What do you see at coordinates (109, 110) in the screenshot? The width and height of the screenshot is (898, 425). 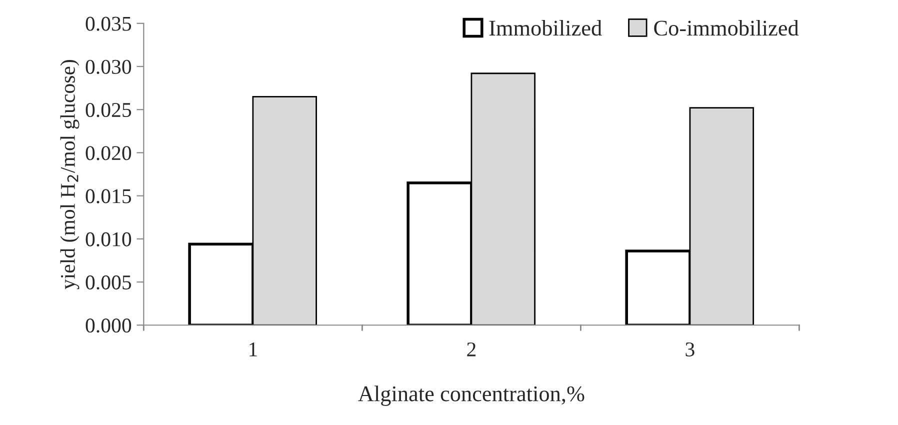 I see `y-tick-label: 0.025` at bounding box center [109, 110].